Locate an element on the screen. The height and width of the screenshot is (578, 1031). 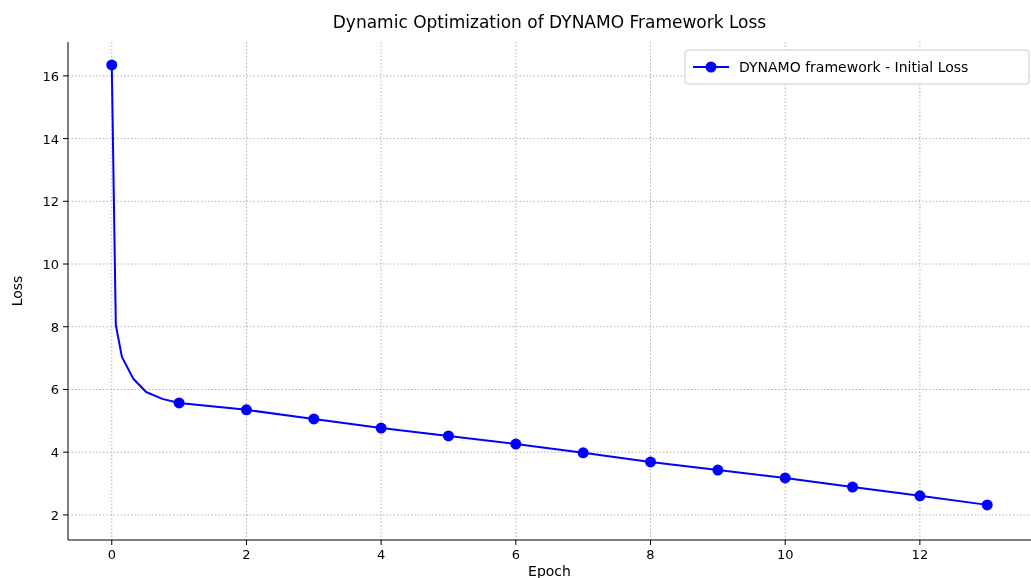
x-tick-label: 2 is located at coordinates (246, 554).